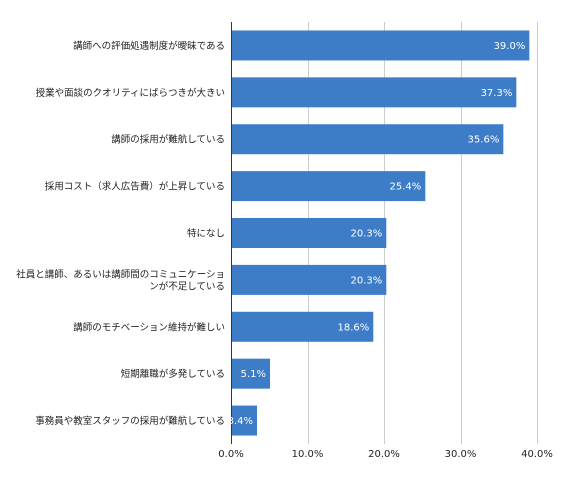  Describe the element at coordinates (120, 274) in the screenshot. I see `category-label: 社員と講師、あるいは講師間のコミュニケーショ` at that location.